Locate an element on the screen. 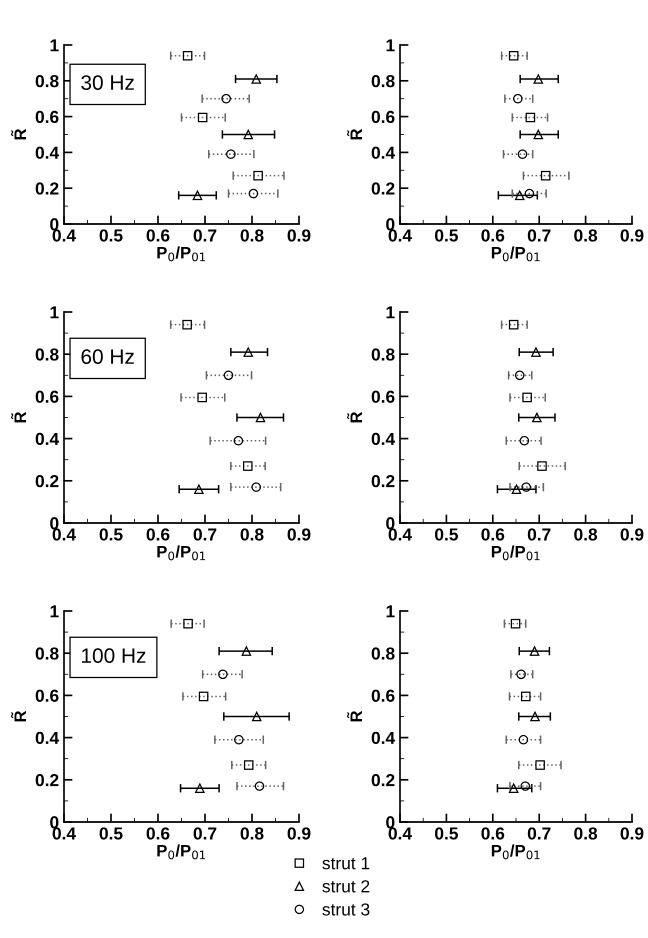 This screenshot has height=938, width=648. annotation: 100 Hz is located at coordinates (114, 656).